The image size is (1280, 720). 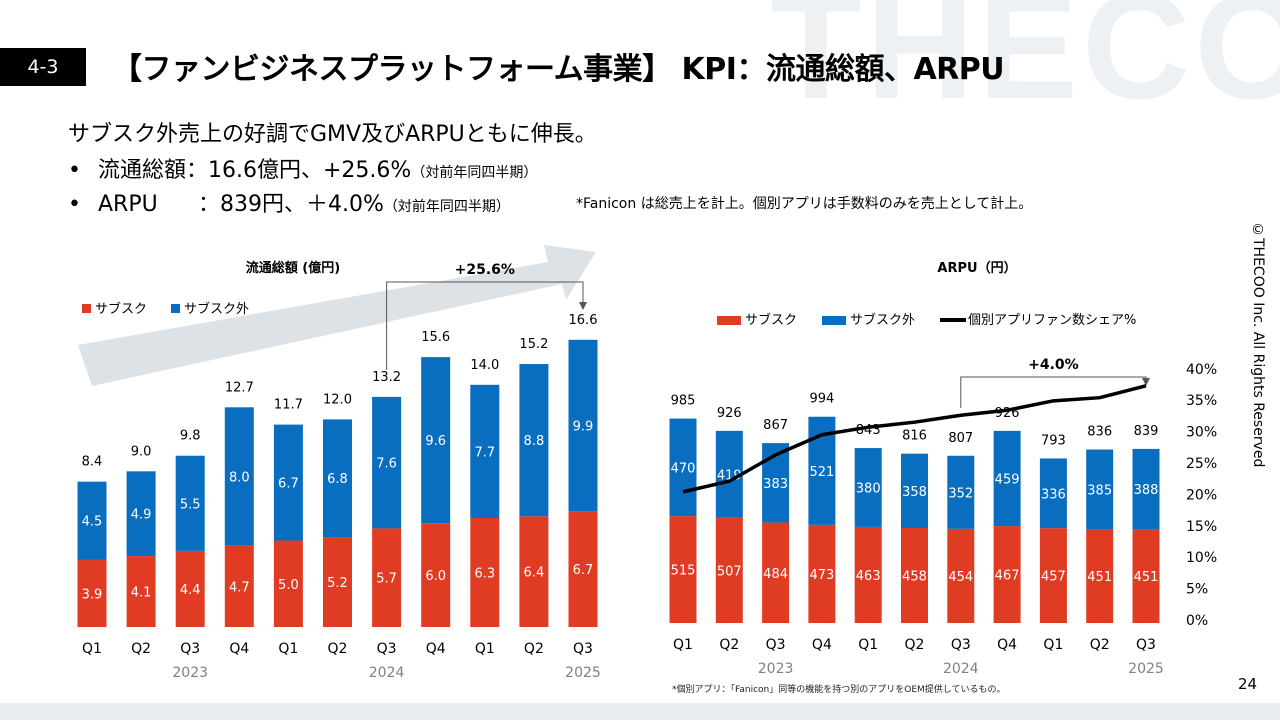 I want to click on y2-tick-label: 0%, so click(x=1197, y=621).